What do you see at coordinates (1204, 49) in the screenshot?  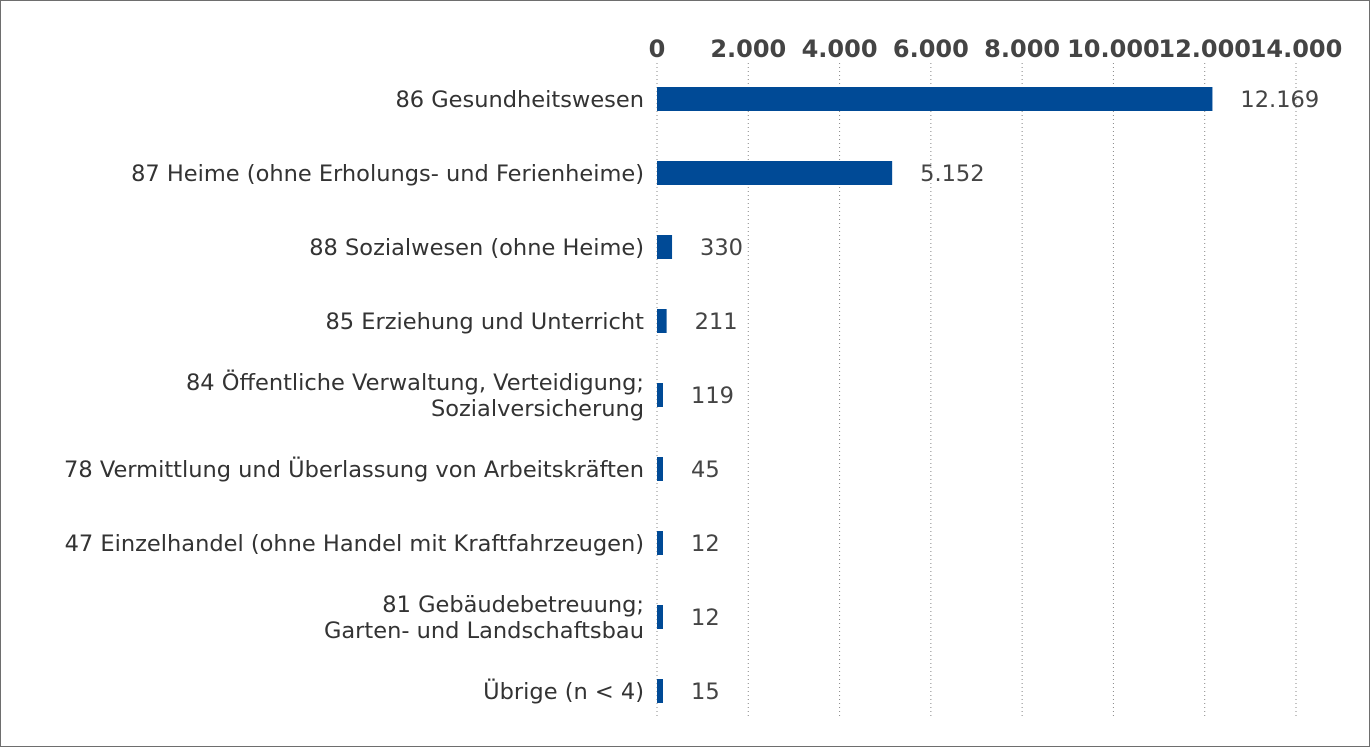 I see `x-tick-label: 12.000` at bounding box center [1204, 49].